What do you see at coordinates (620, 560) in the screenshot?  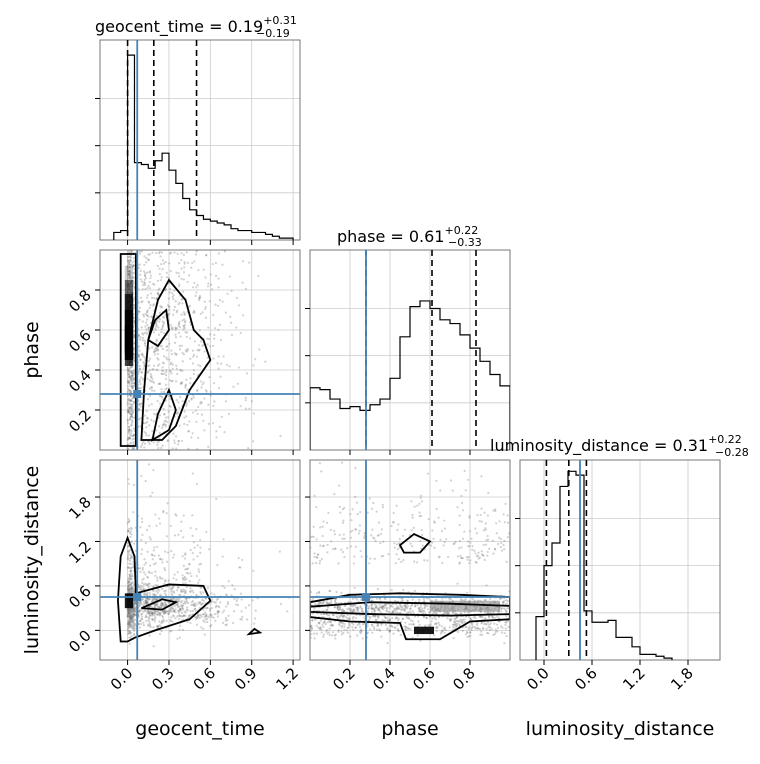 I see `hist-luminosity_distance-frame` at bounding box center [620, 560].